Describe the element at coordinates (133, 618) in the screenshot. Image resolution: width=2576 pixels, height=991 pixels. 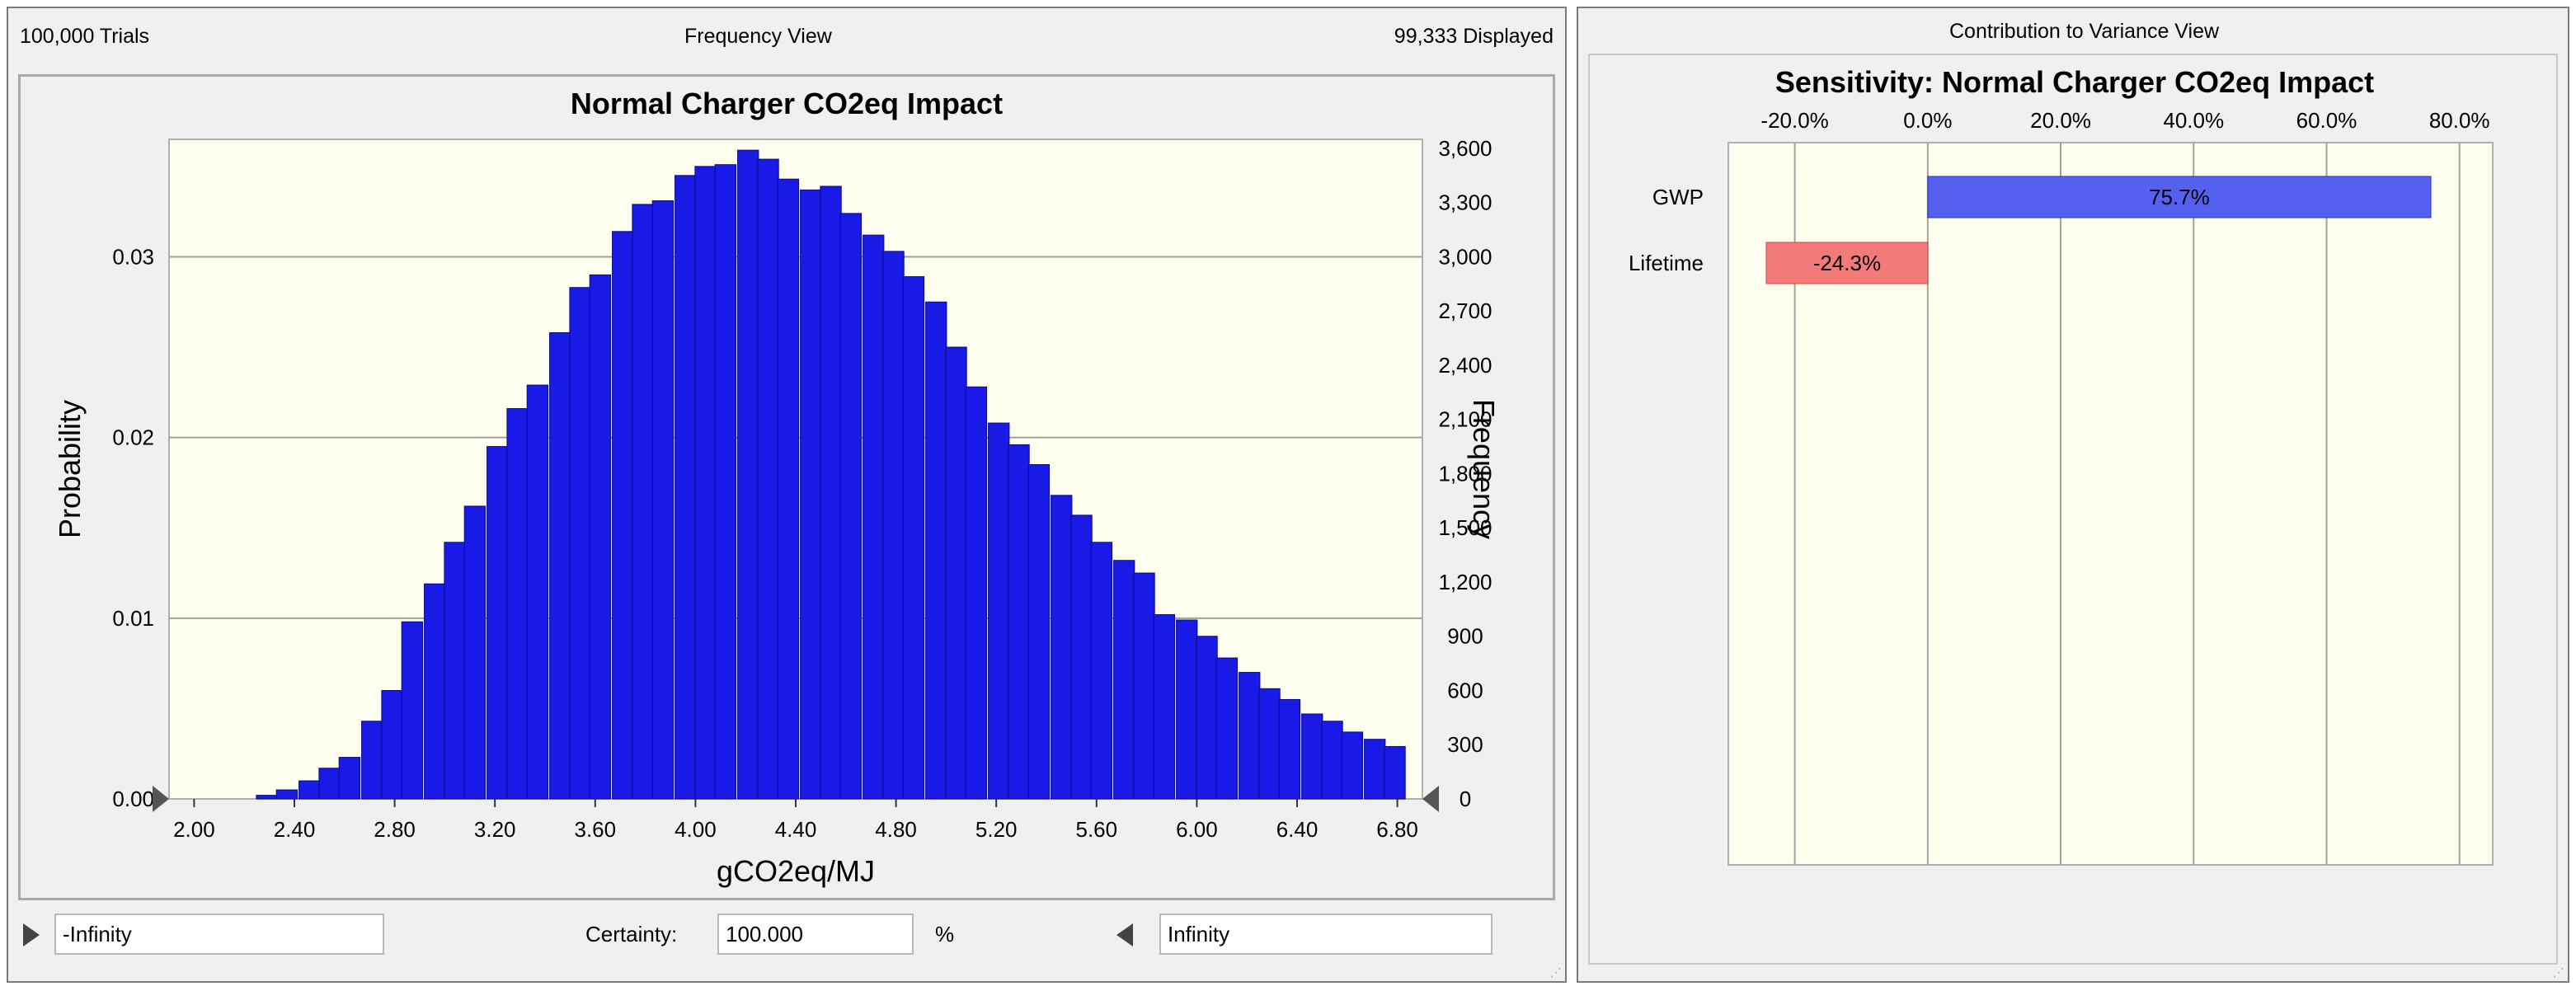
I see `y-tick-label: 0.01` at that location.